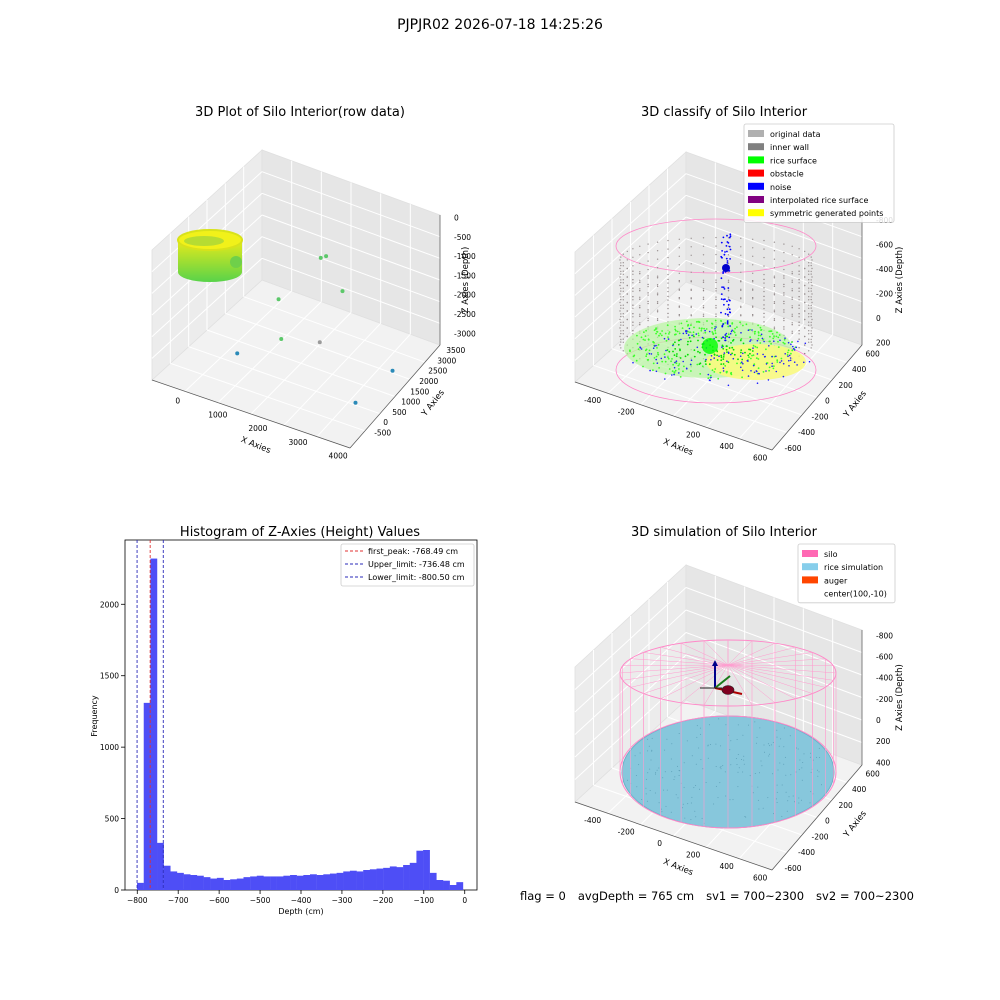  Describe the element at coordinates (760, 458) in the screenshot. I see `x-tick-label: 600` at that location.